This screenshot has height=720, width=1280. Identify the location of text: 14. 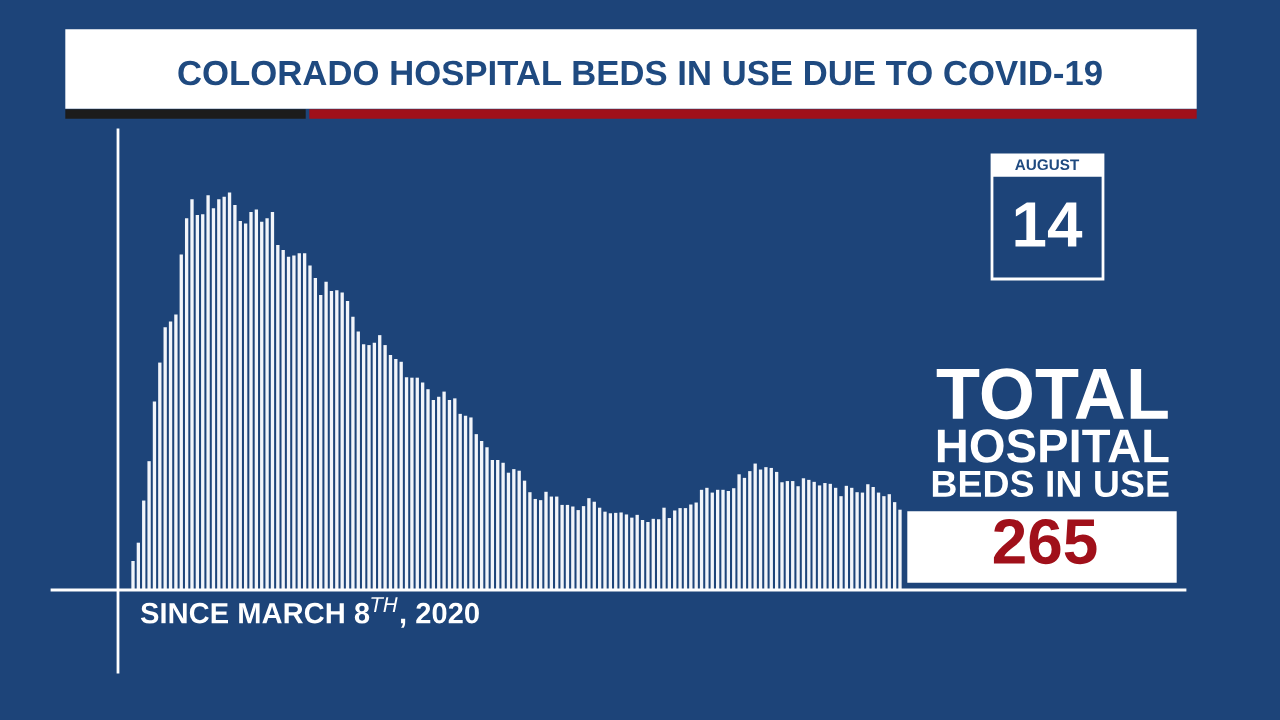
(1049, 224).